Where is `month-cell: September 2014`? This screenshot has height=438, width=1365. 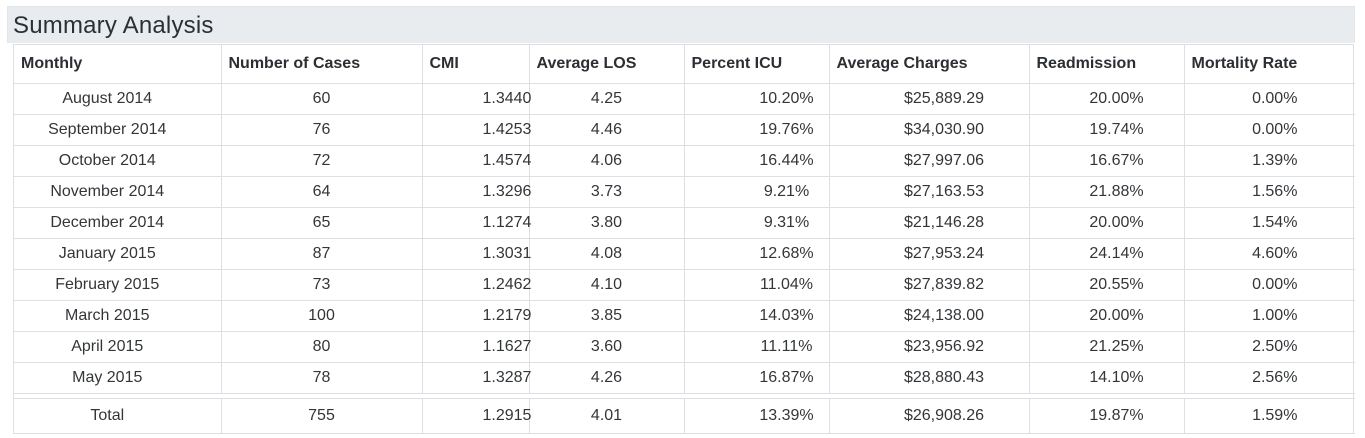 month-cell: September 2014 is located at coordinates (118, 130).